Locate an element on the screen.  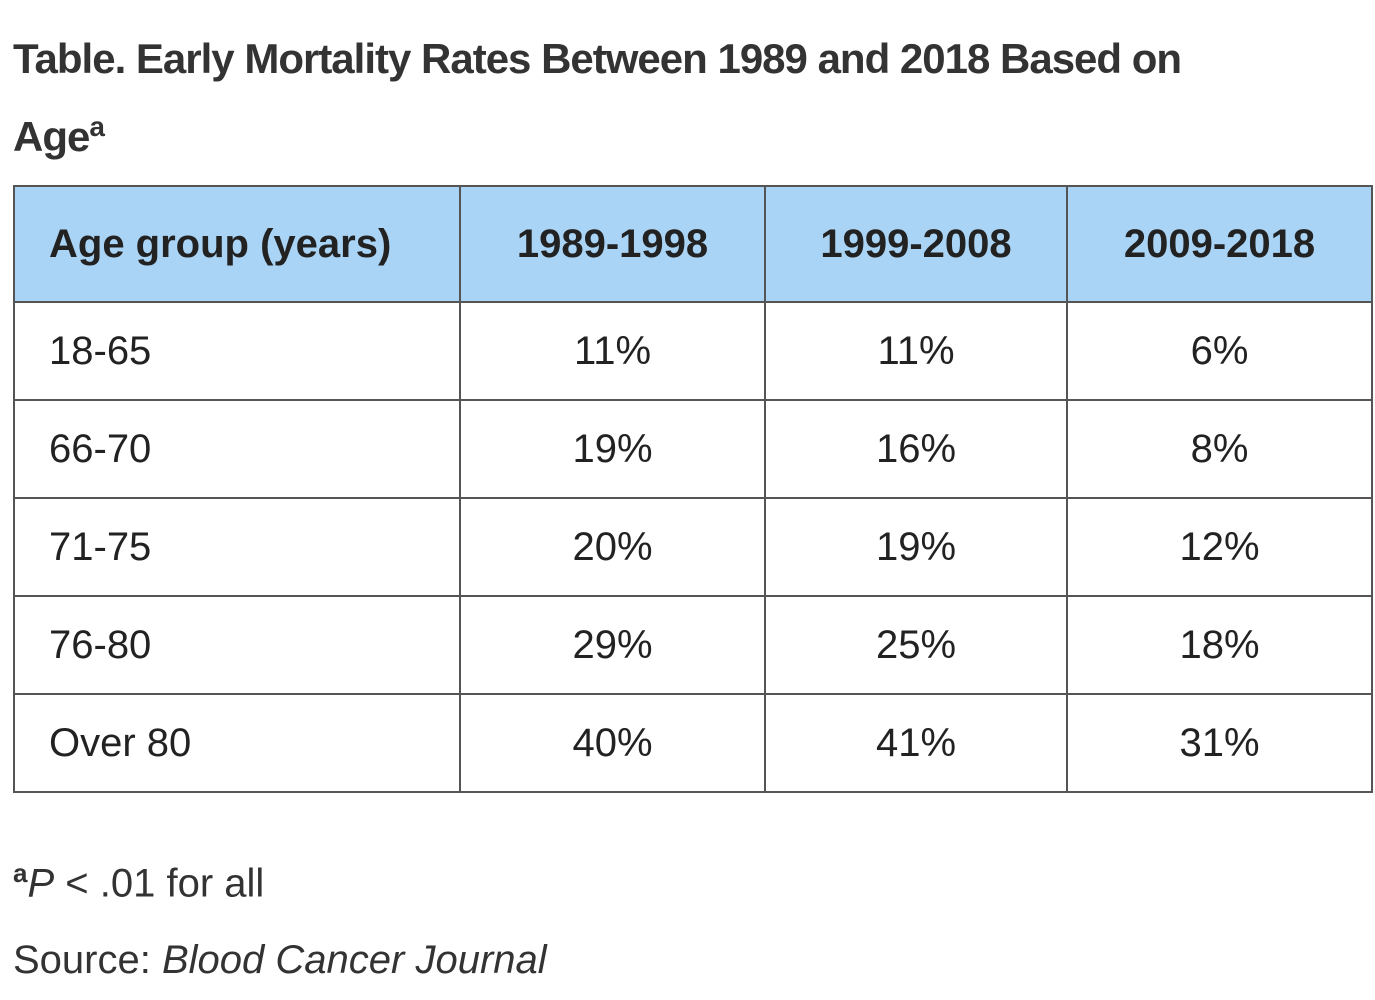
row-label: 76-80 is located at coordinates (237, 645).